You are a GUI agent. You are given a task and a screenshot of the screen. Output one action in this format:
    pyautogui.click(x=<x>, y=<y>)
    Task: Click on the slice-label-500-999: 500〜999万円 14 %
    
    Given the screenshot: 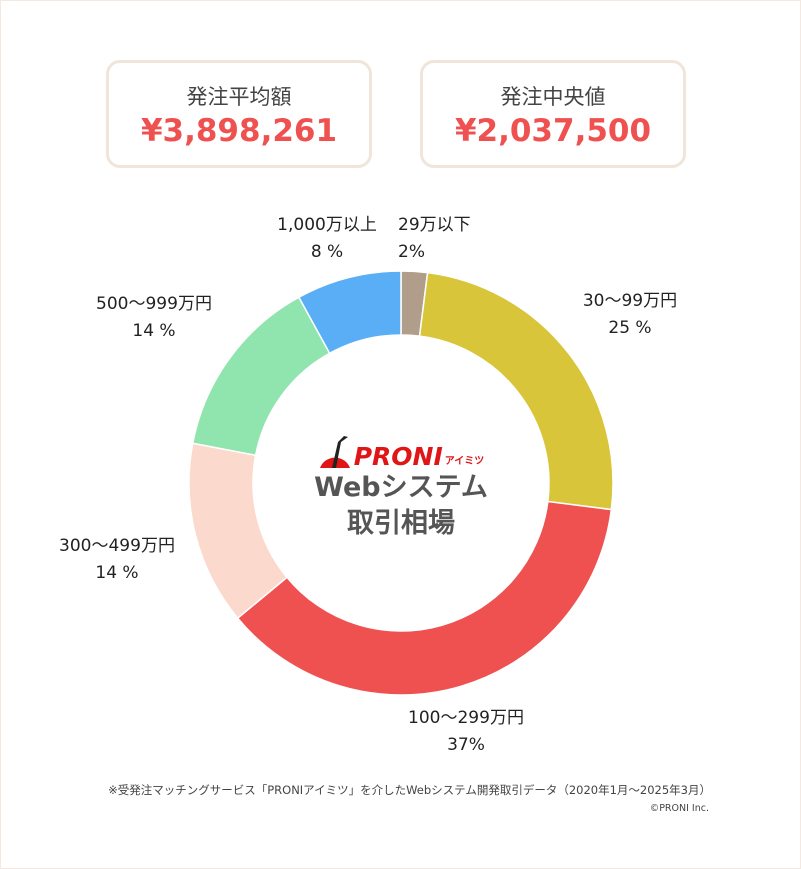 What is the action you would take?
    pyautogui.click(x=154, y=317)
    